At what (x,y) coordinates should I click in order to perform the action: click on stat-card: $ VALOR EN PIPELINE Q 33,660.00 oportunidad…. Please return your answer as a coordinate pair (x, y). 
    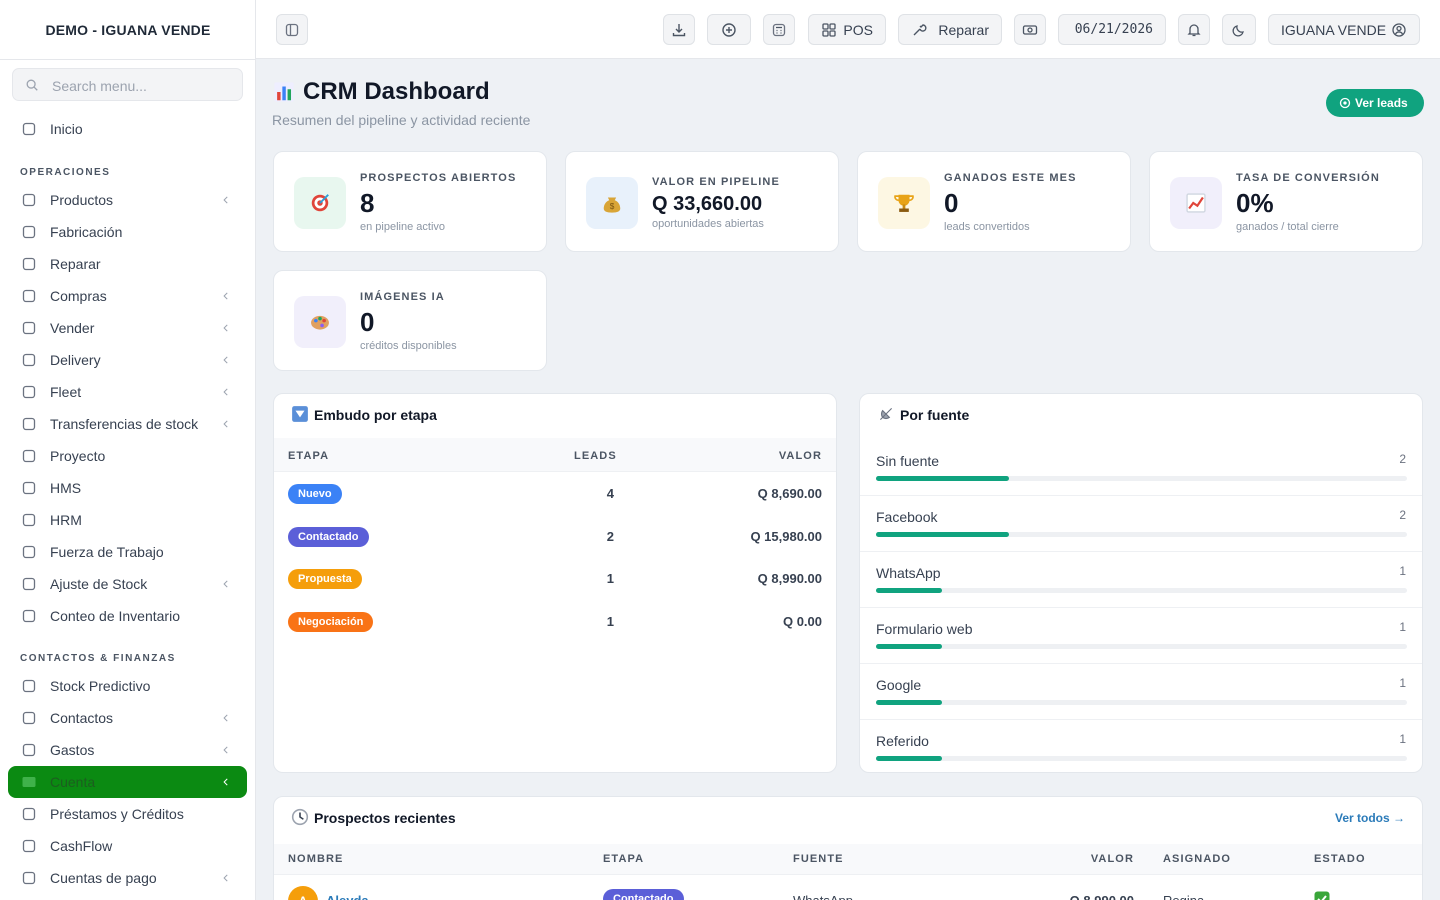
    Looking at the image, I should click on (702, 201).